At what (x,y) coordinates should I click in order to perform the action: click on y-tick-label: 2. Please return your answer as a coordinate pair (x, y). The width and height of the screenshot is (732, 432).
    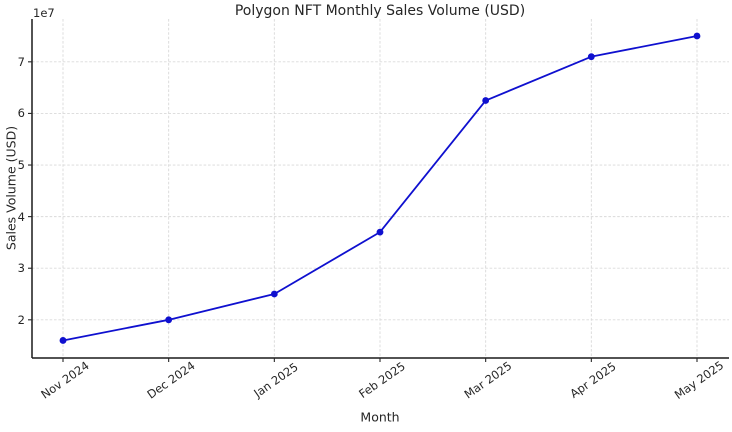
    Looking at the image, I should click on (21, 319).